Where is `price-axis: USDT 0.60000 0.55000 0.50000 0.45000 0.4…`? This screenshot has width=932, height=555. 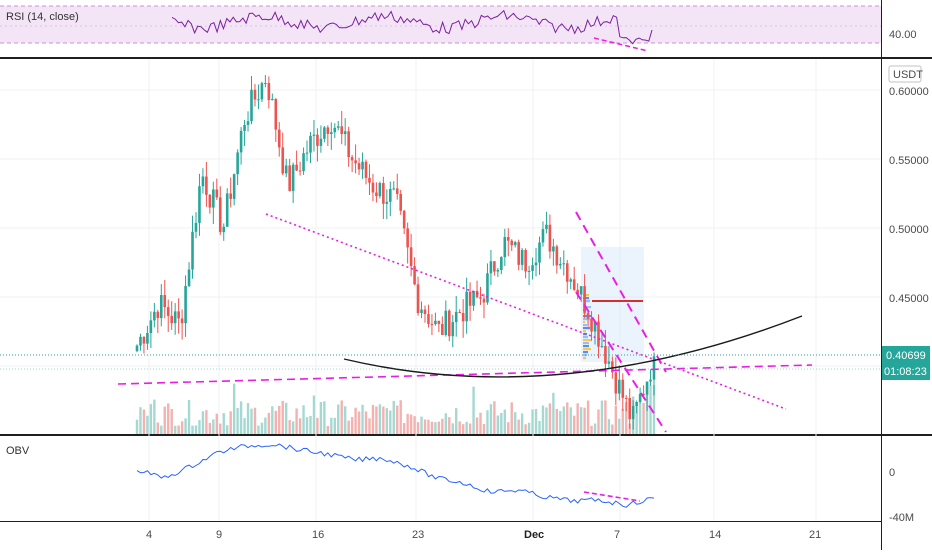
price-axis: USDT 0.60000 0.55000 0.50000 0.45000 0.4… is located at coordinates (906, 222).